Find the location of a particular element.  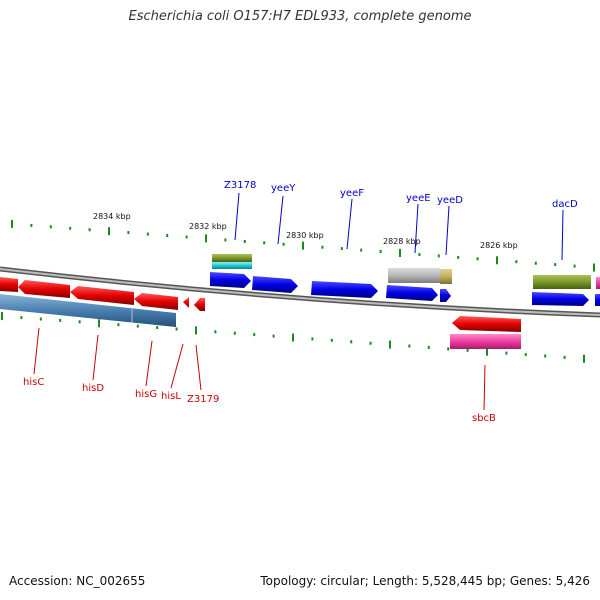

label-hisg: hisG is located at coordinates (146, 394).